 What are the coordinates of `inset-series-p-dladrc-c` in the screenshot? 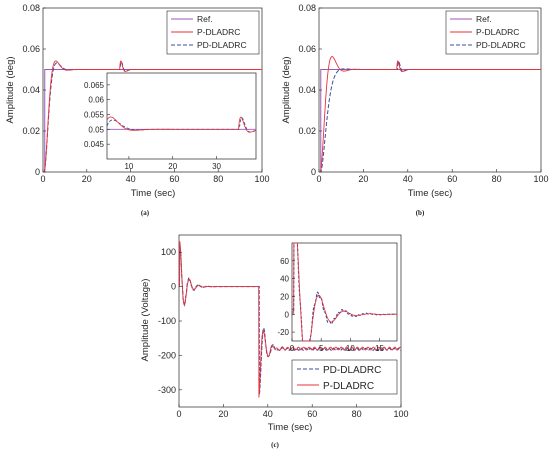 It's located at (345, 292).